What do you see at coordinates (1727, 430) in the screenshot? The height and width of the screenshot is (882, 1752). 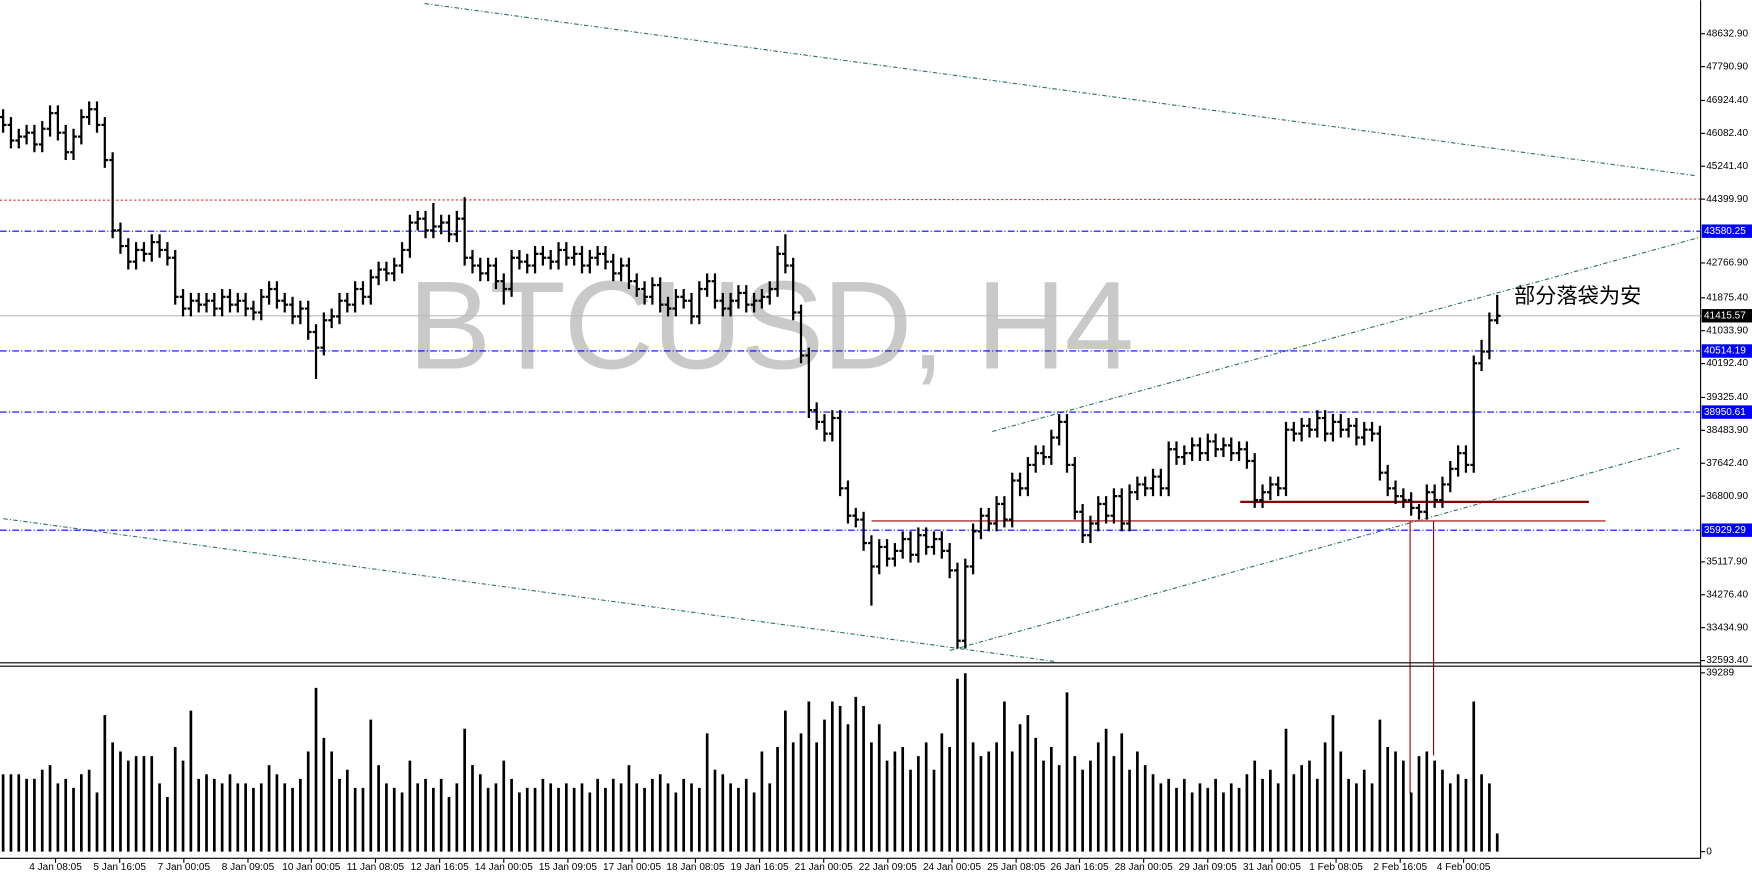 I see `y-tick-label: 38483.90` at bounding box center [1727, 430].